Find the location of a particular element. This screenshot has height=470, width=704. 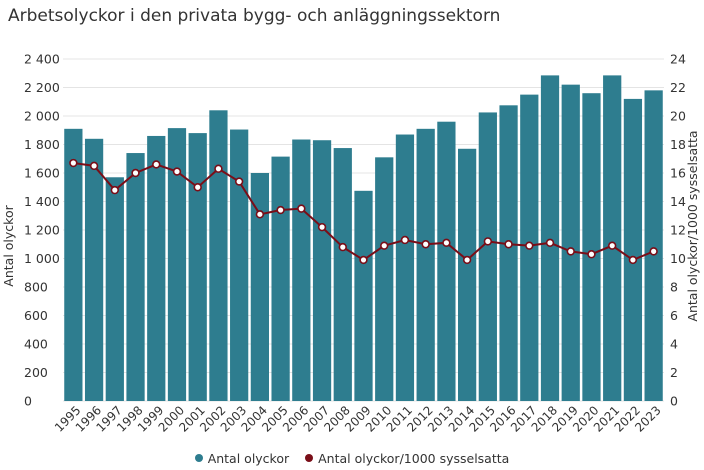

right-tick-label: 10 is located at coordinates (678, 258).